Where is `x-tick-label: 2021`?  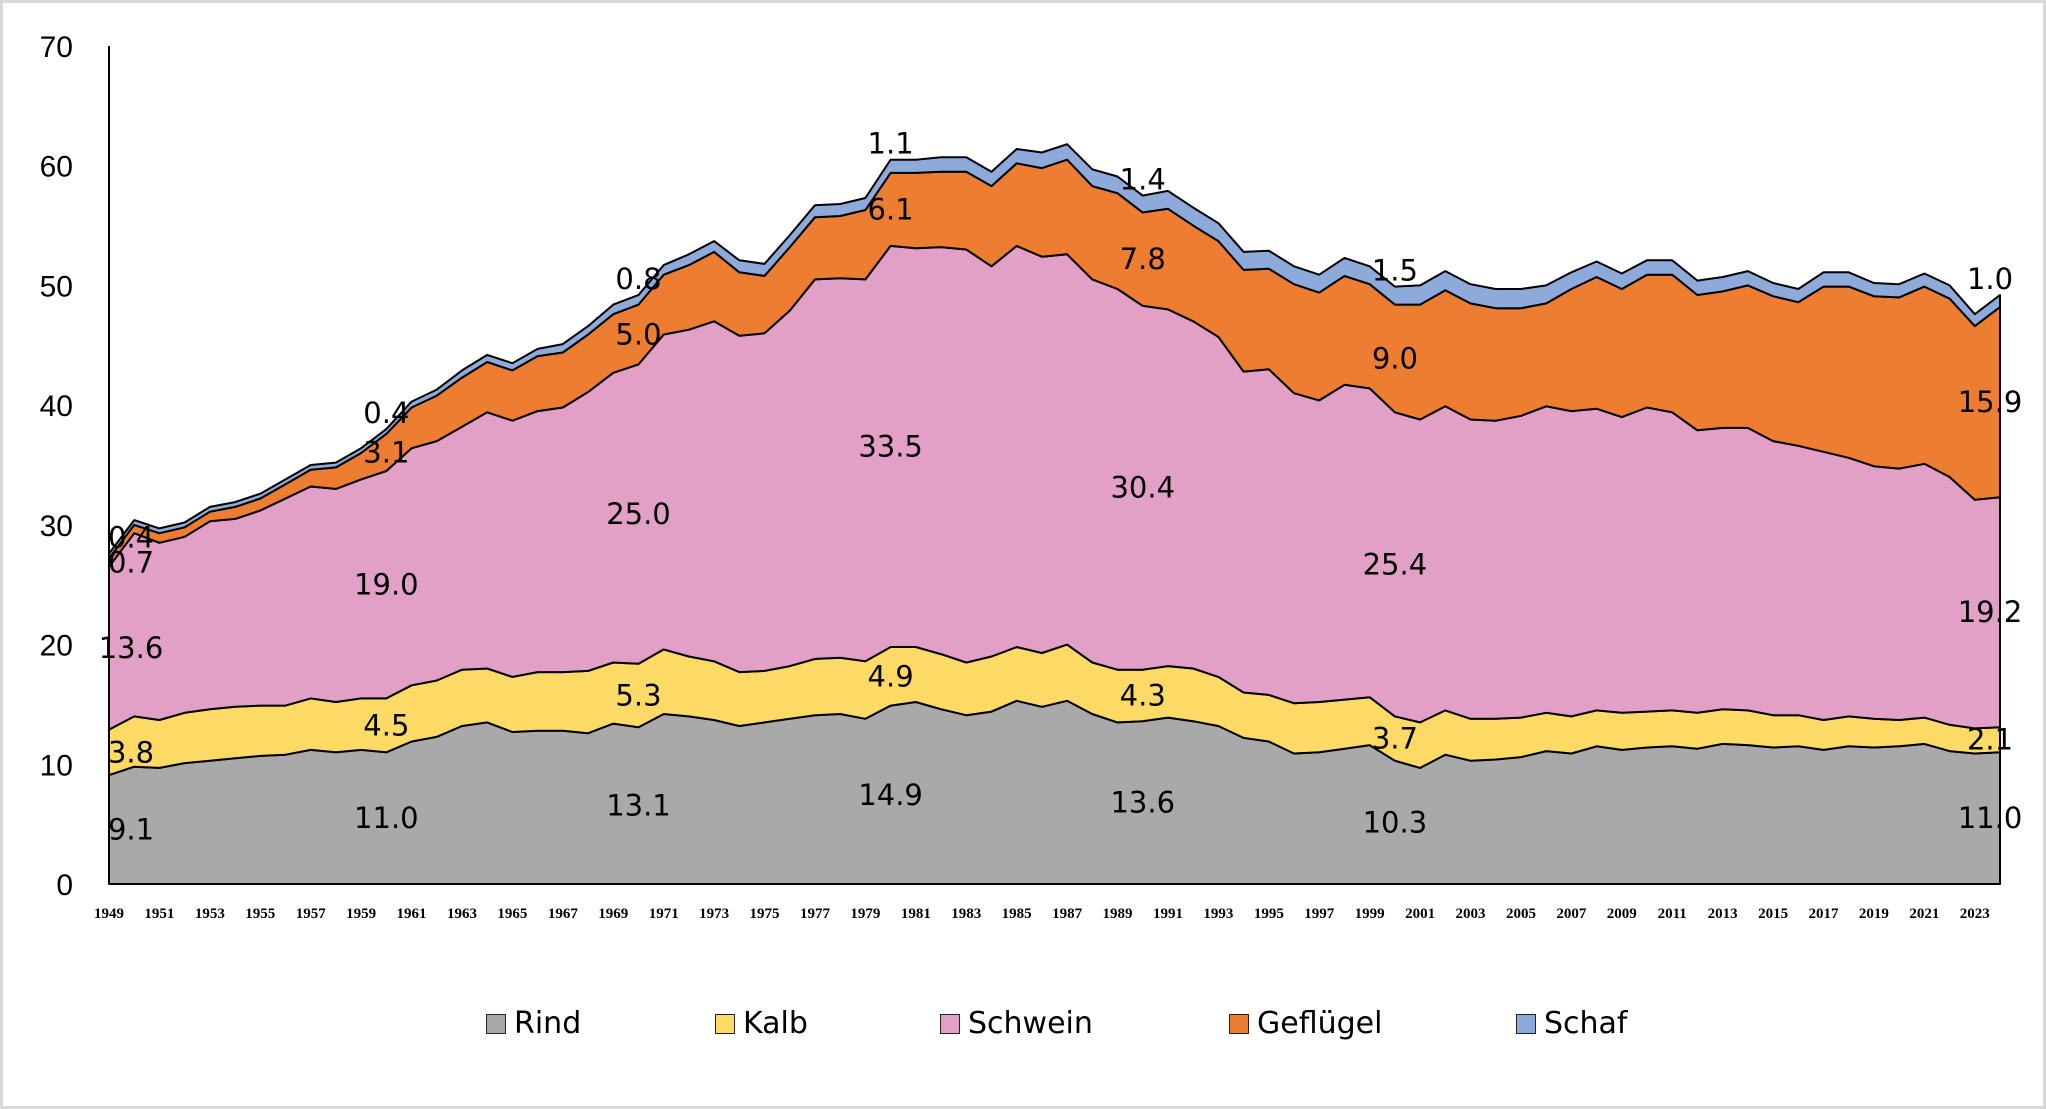
x-tick-label: 2021 is located at coordinates (1924, 914).